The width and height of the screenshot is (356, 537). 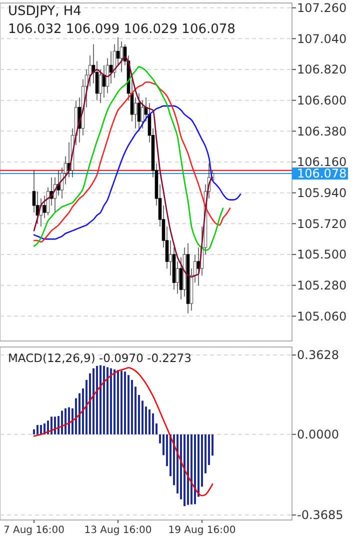 I want to click on x-tick-label: 7 Aug 16:00, so click(x=34, y=530).